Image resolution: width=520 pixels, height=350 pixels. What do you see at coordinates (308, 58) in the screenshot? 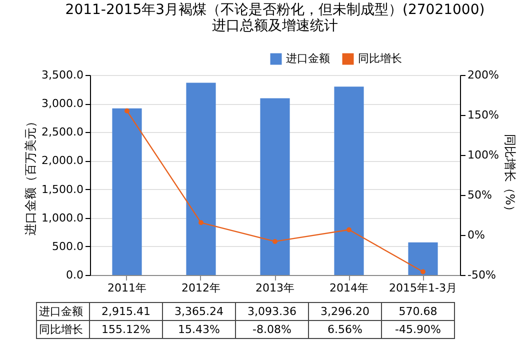
I see `legend-label: 进口金额` at bounding box center [308, 58].